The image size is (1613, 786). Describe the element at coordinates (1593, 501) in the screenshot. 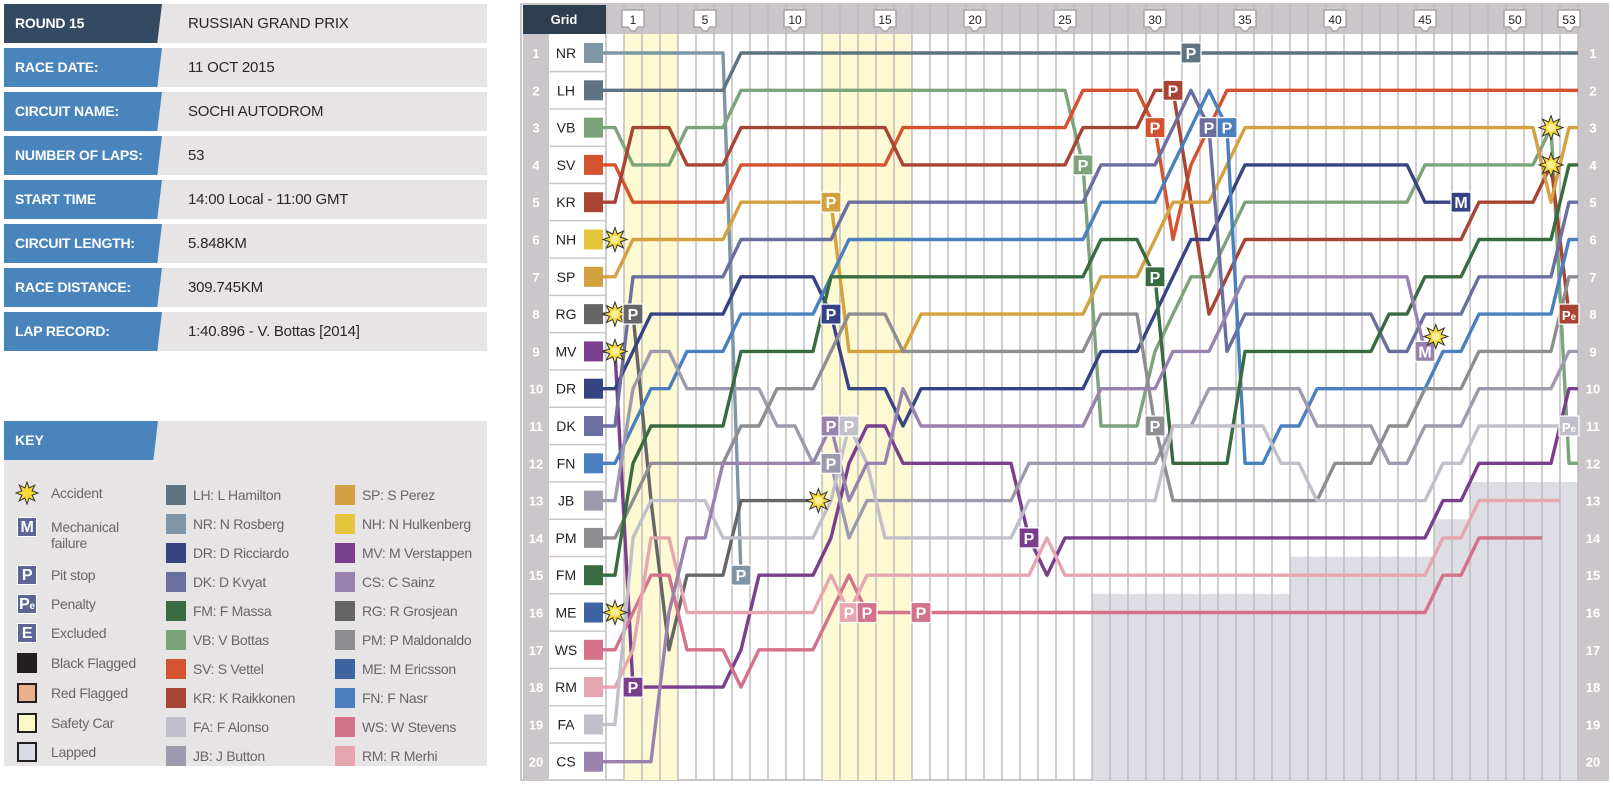

I see `finish-position-number: 13` at that location.